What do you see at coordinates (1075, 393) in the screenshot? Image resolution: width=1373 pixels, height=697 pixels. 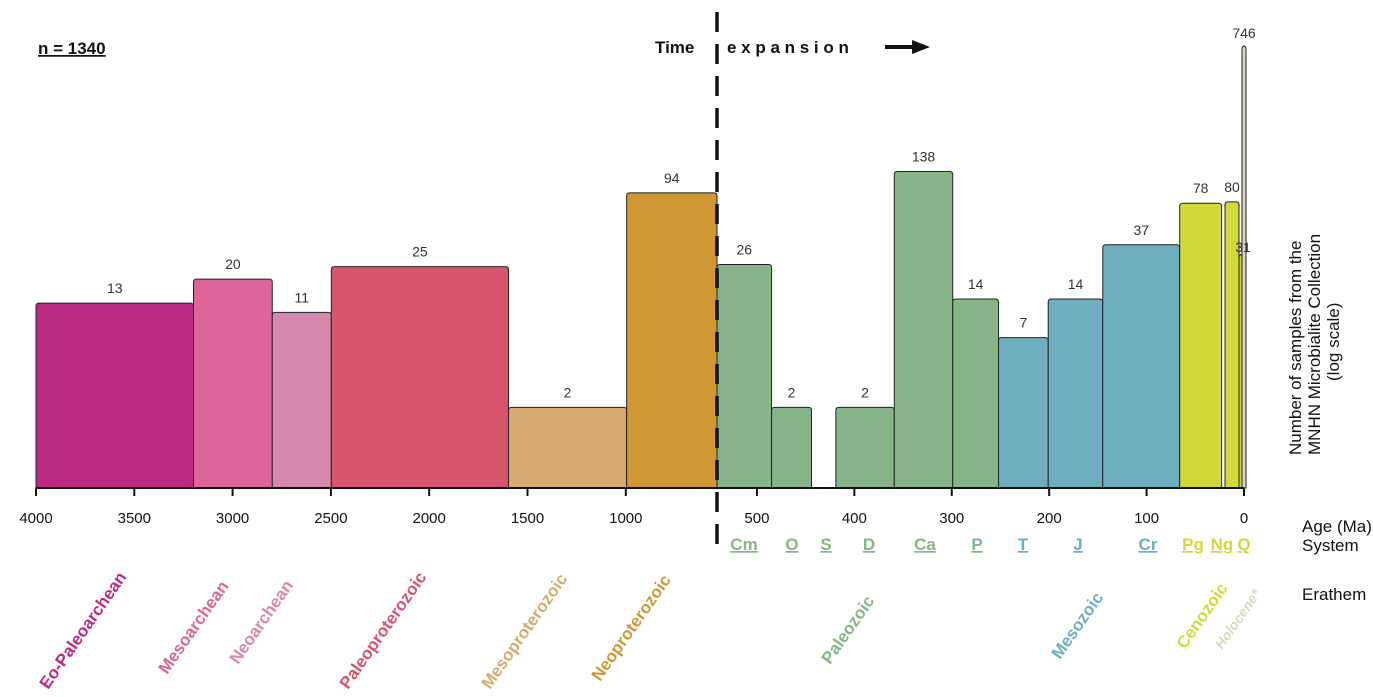 I see `bar-j` at bounding box center [1075, 393].